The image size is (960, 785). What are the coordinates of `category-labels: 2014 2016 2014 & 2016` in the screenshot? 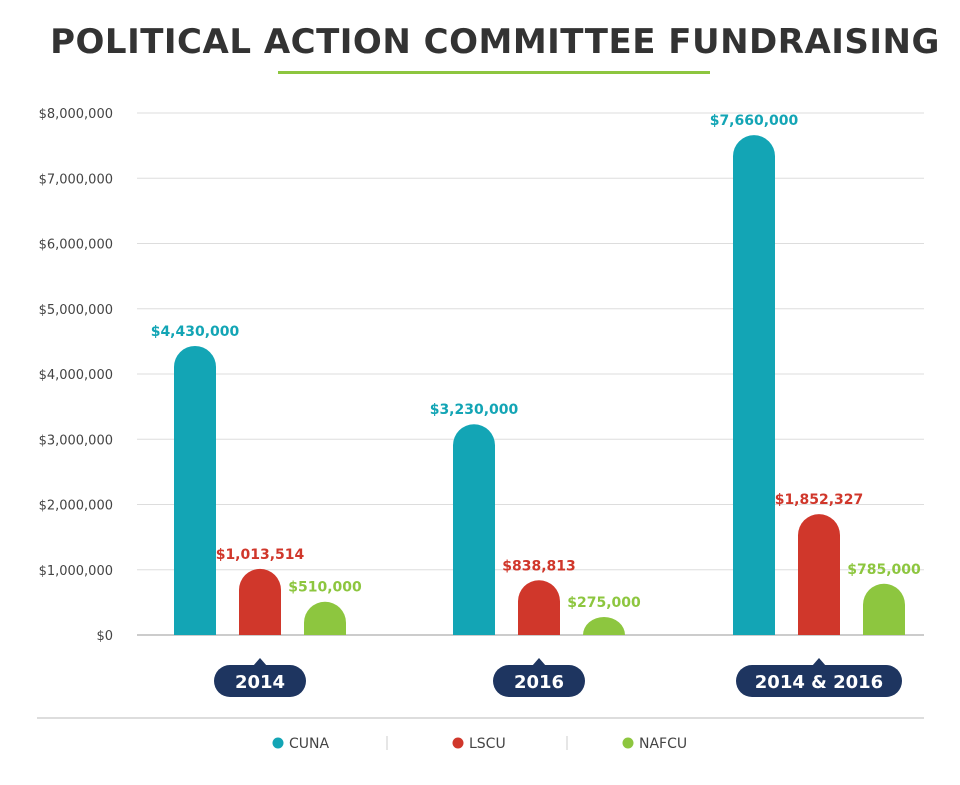 It's located at (558, 677).